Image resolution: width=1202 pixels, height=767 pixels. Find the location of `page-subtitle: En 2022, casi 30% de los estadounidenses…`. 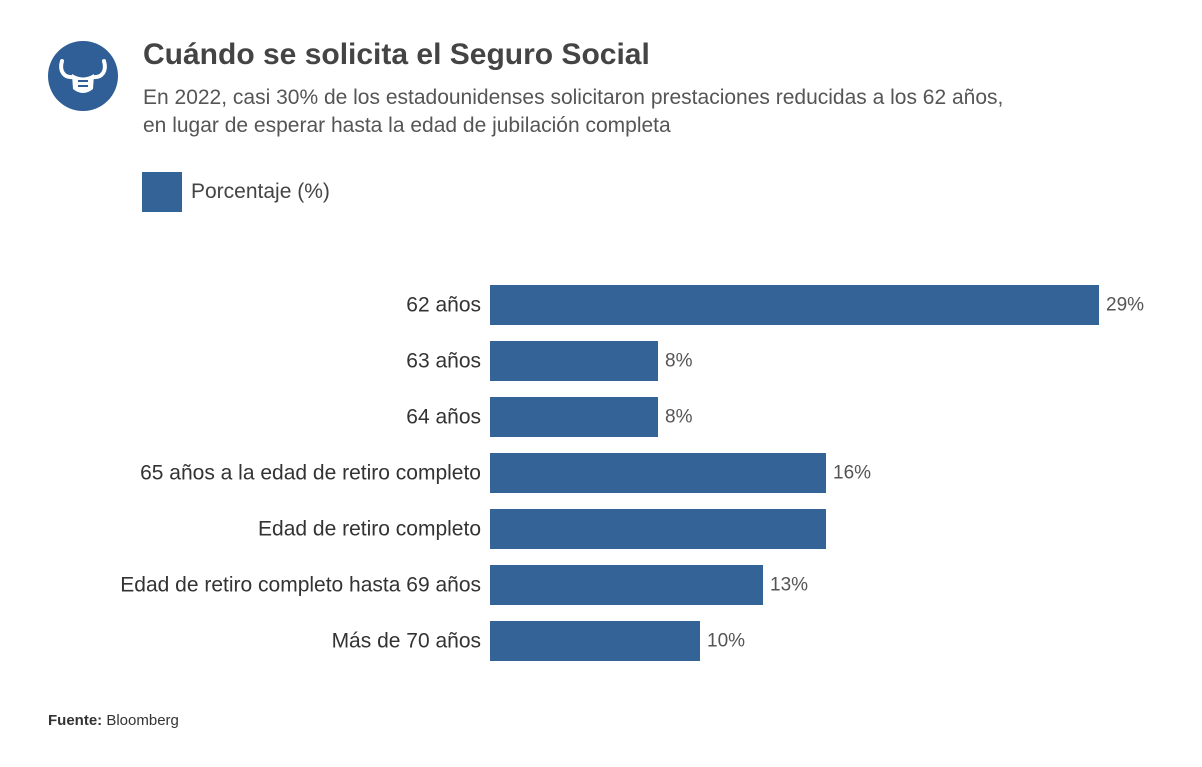

page-subtitle: En 2022, casi 30% de los estadounidenses… is located at coordinates (643, 112).